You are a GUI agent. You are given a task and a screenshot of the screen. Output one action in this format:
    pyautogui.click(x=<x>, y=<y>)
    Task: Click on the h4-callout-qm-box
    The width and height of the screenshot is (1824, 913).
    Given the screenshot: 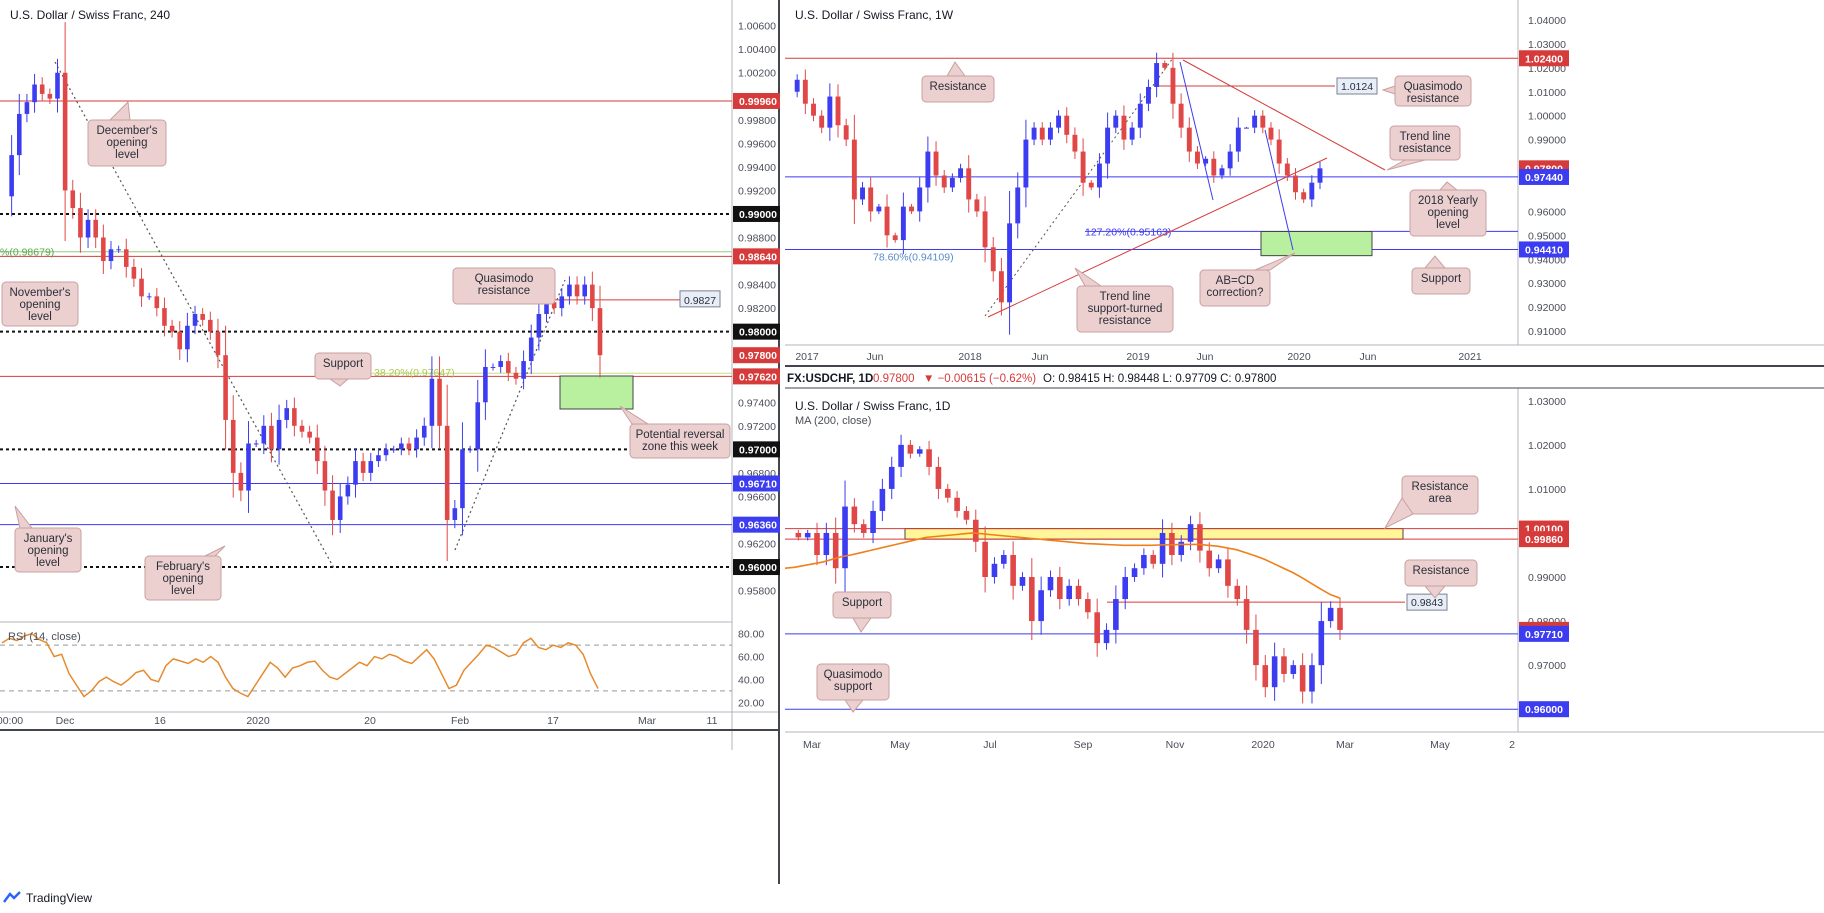 What is the action you would take?
    pyautogui.click(x=504, y=286)
    